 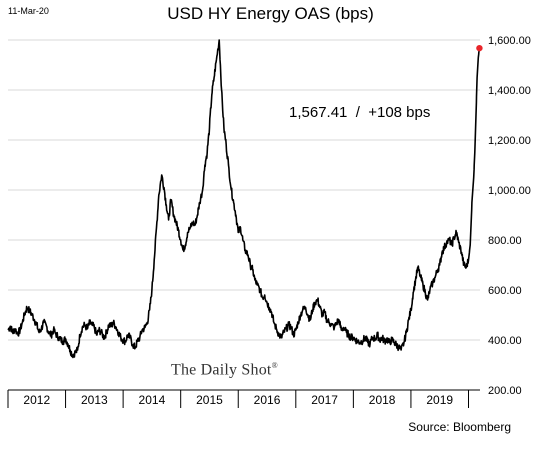 I want to click on y-tick-label: 1,400.00, so click(x=509, y=91).